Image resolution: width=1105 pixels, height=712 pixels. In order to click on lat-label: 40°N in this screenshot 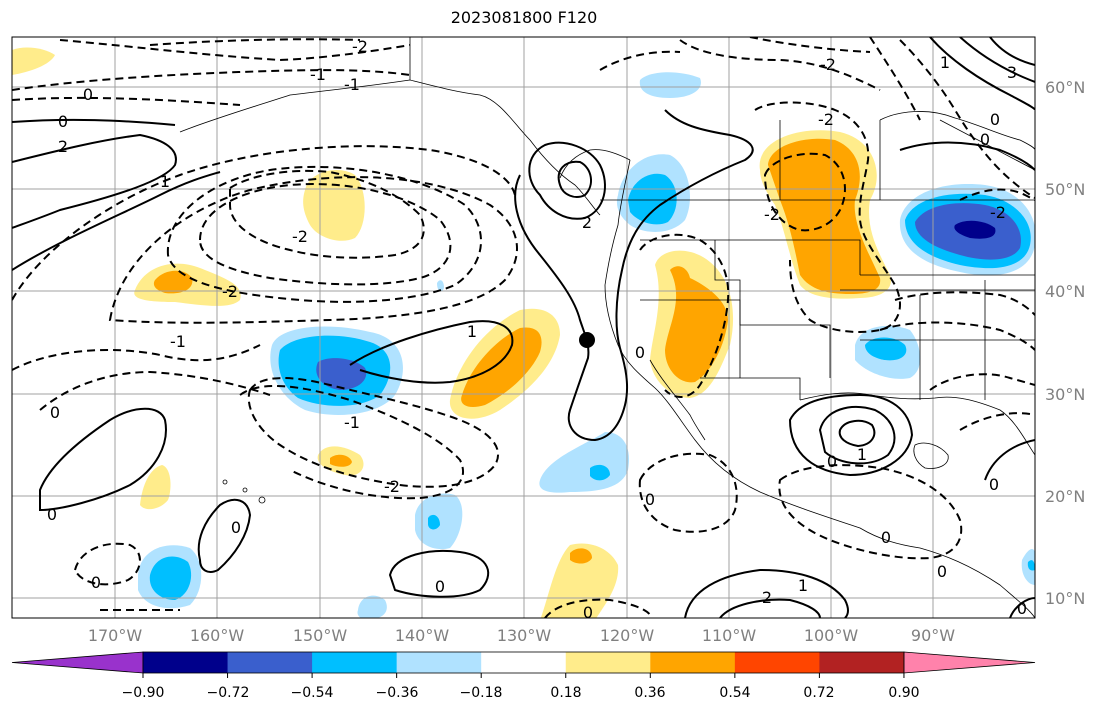, I will do `click(1065, 291)`.